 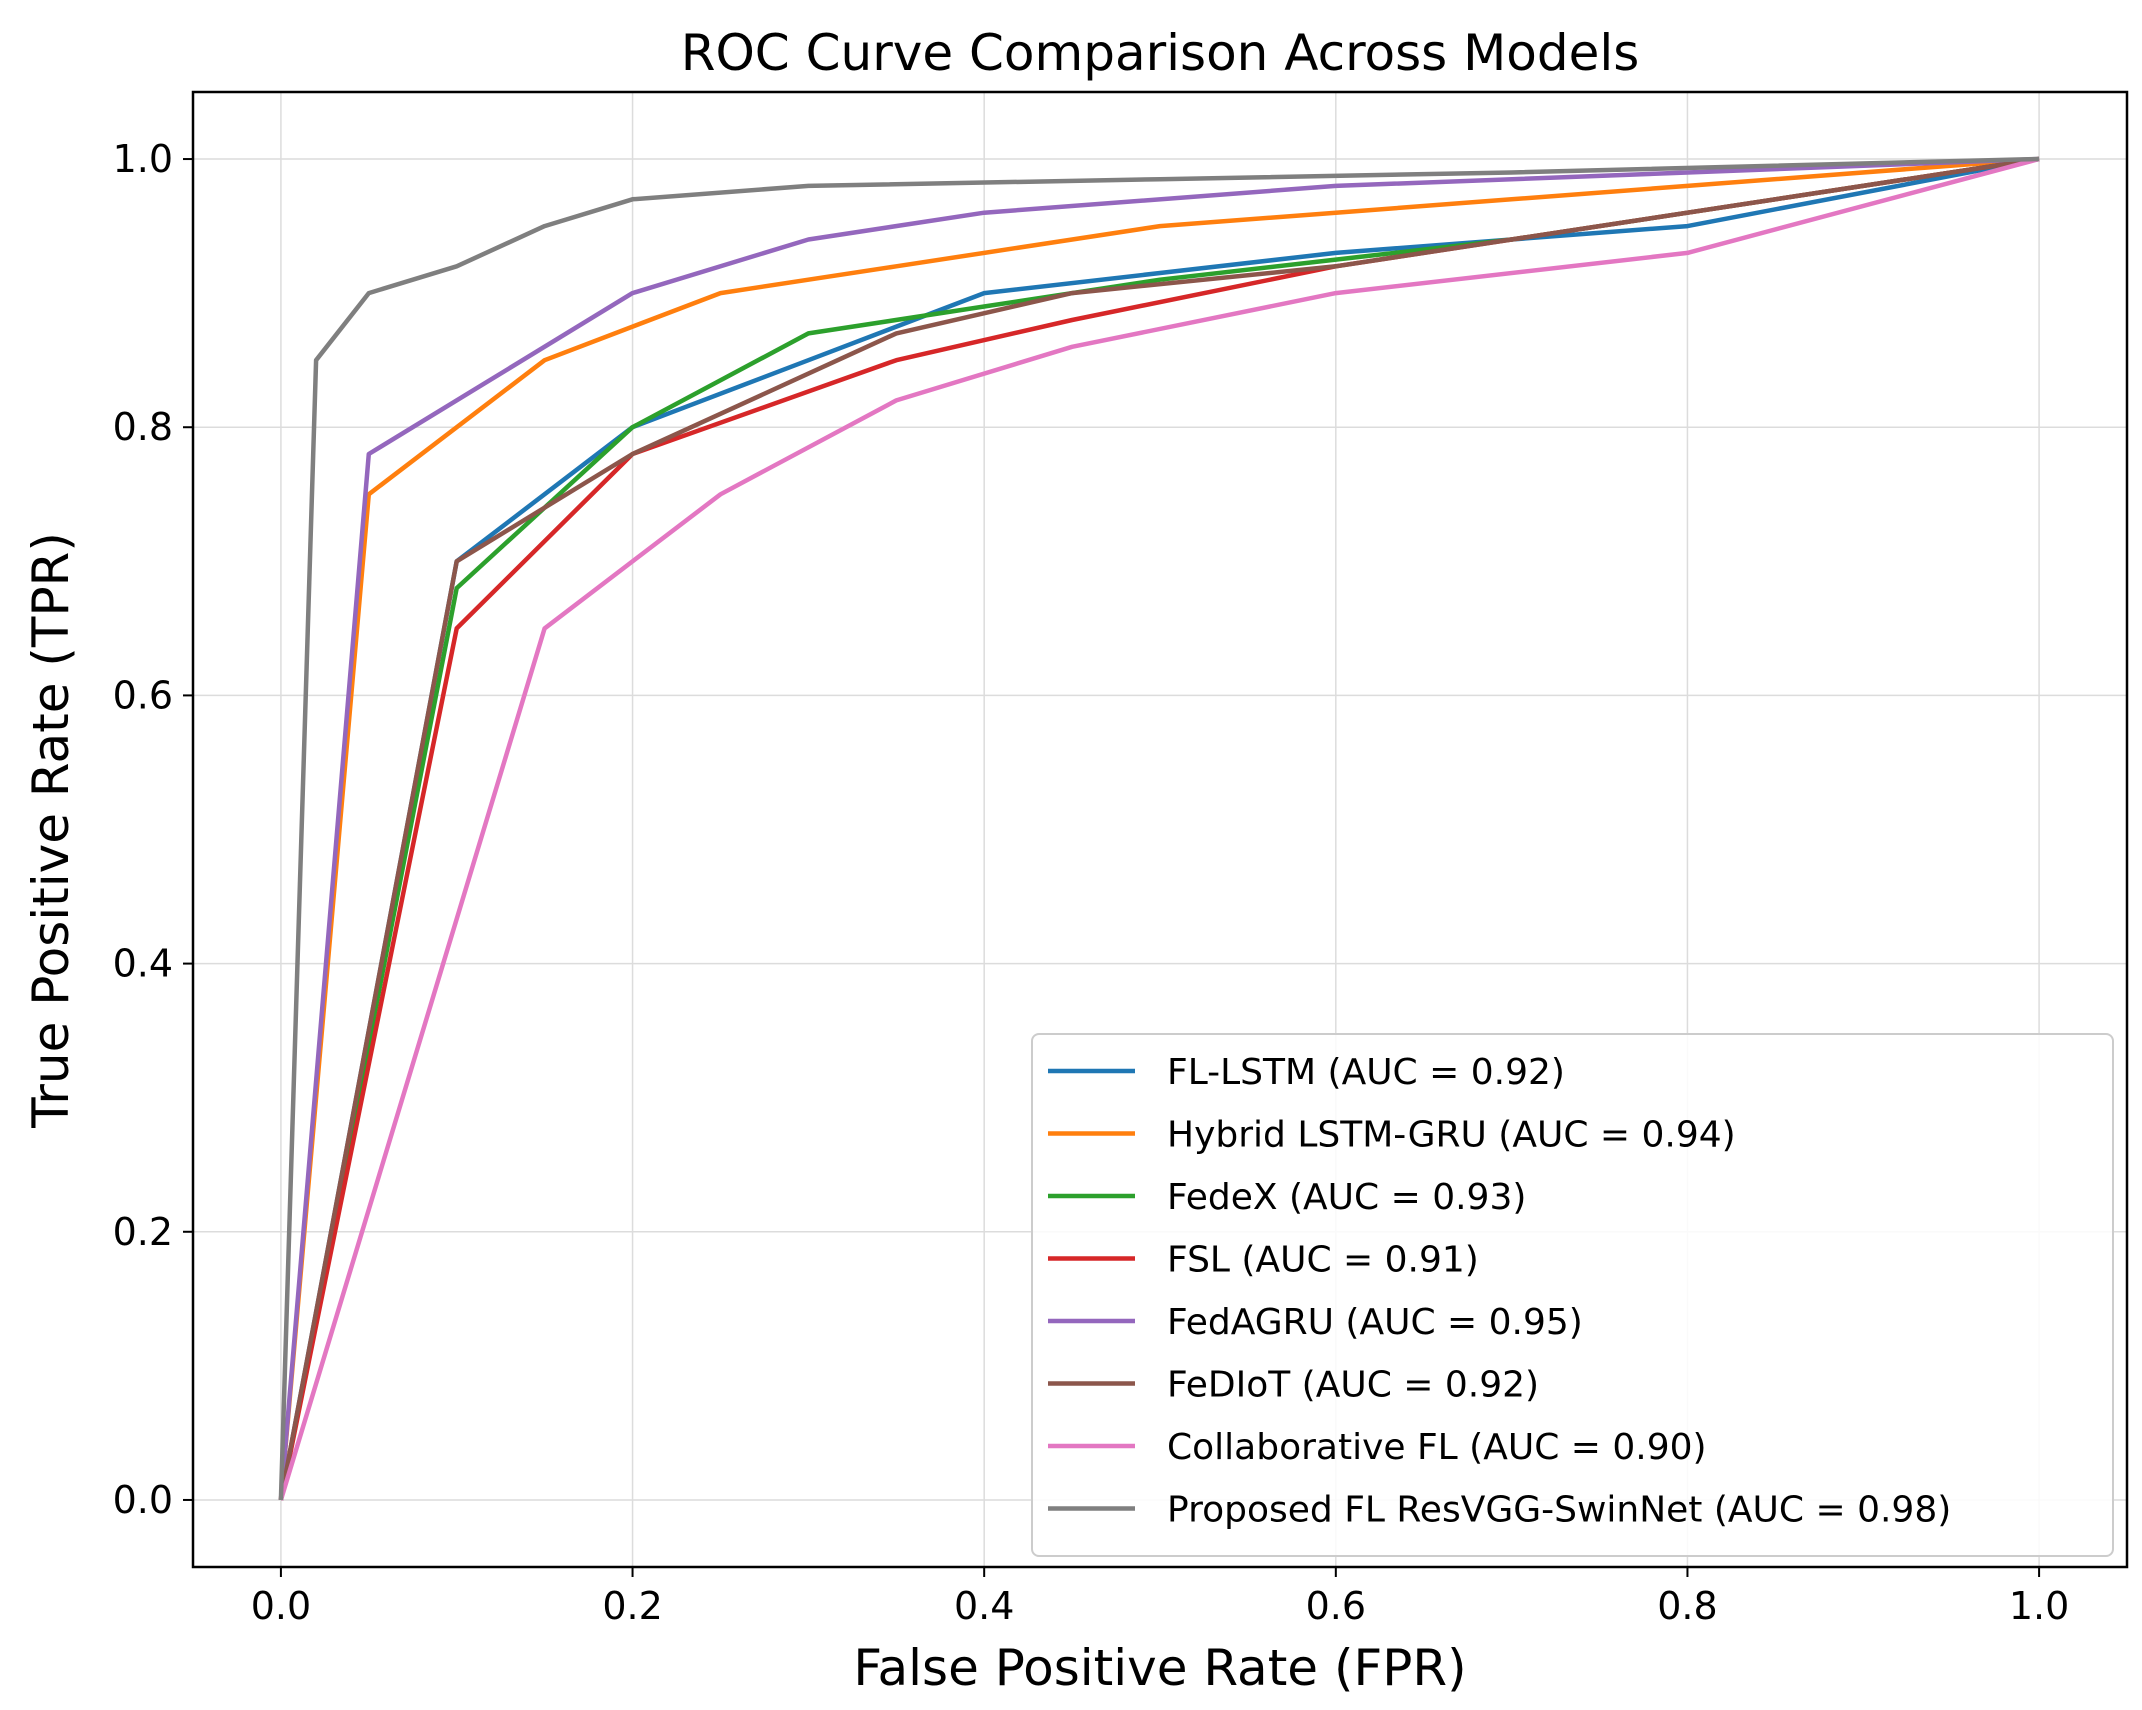 I want to click on y-tick-label: 0.2, so click(x=143, y=1232).